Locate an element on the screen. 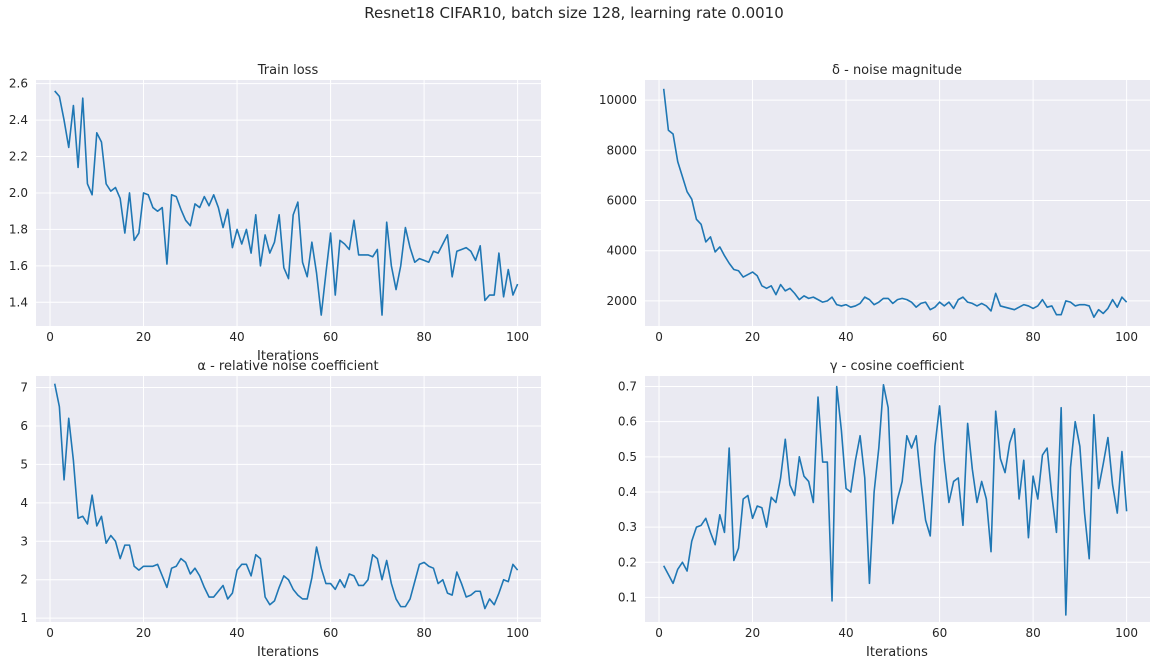  cosine-coefficient-ytick-label: 0.3 is located at coordinates (627, 527).